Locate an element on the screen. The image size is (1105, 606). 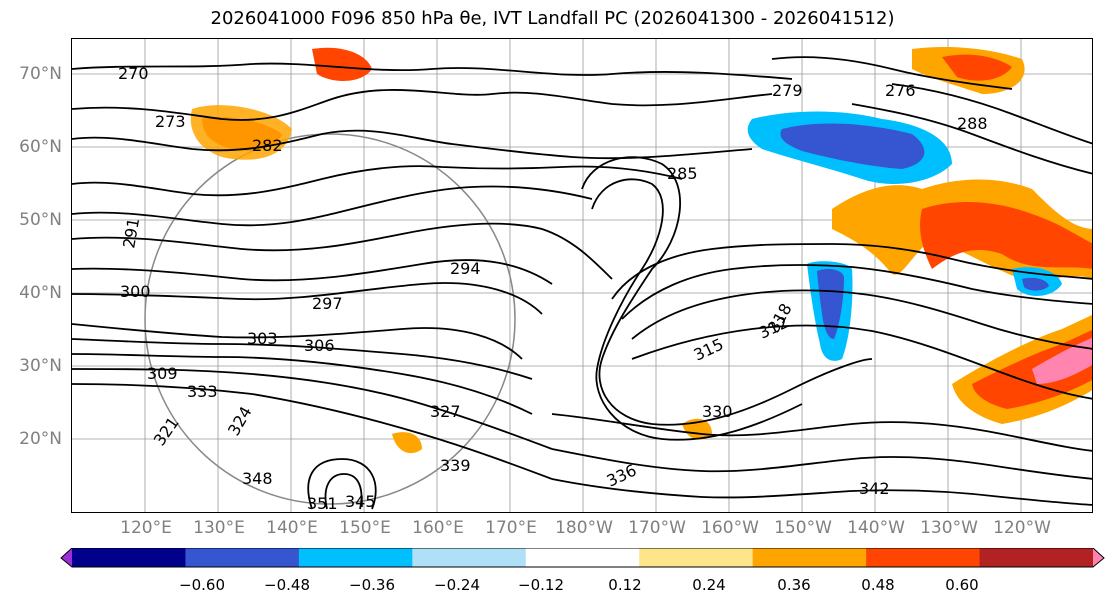
contour-label-297: 297 is located at coordinates (327, 303).